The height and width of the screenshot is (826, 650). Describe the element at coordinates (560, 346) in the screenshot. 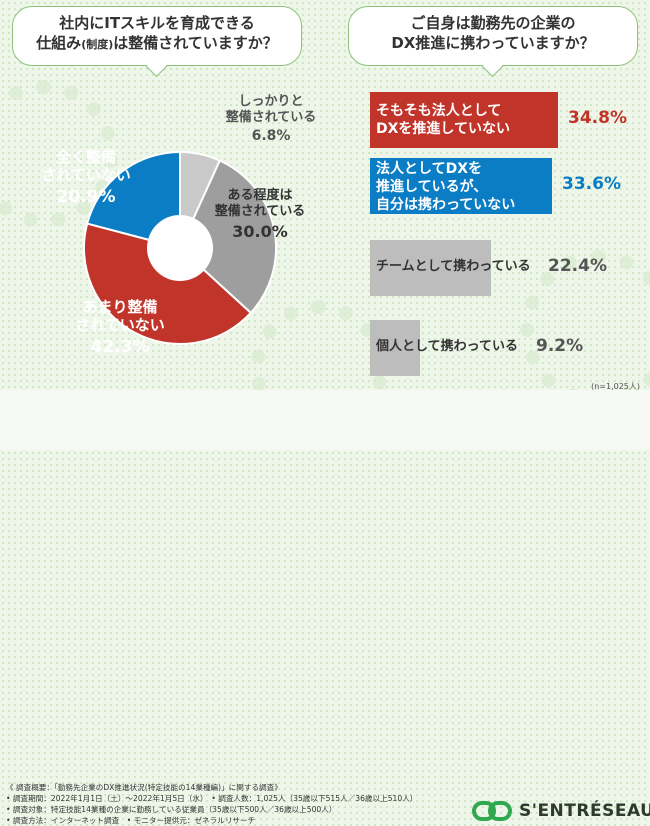

I see `bar-pct-label-3: 9.2%` at that location.